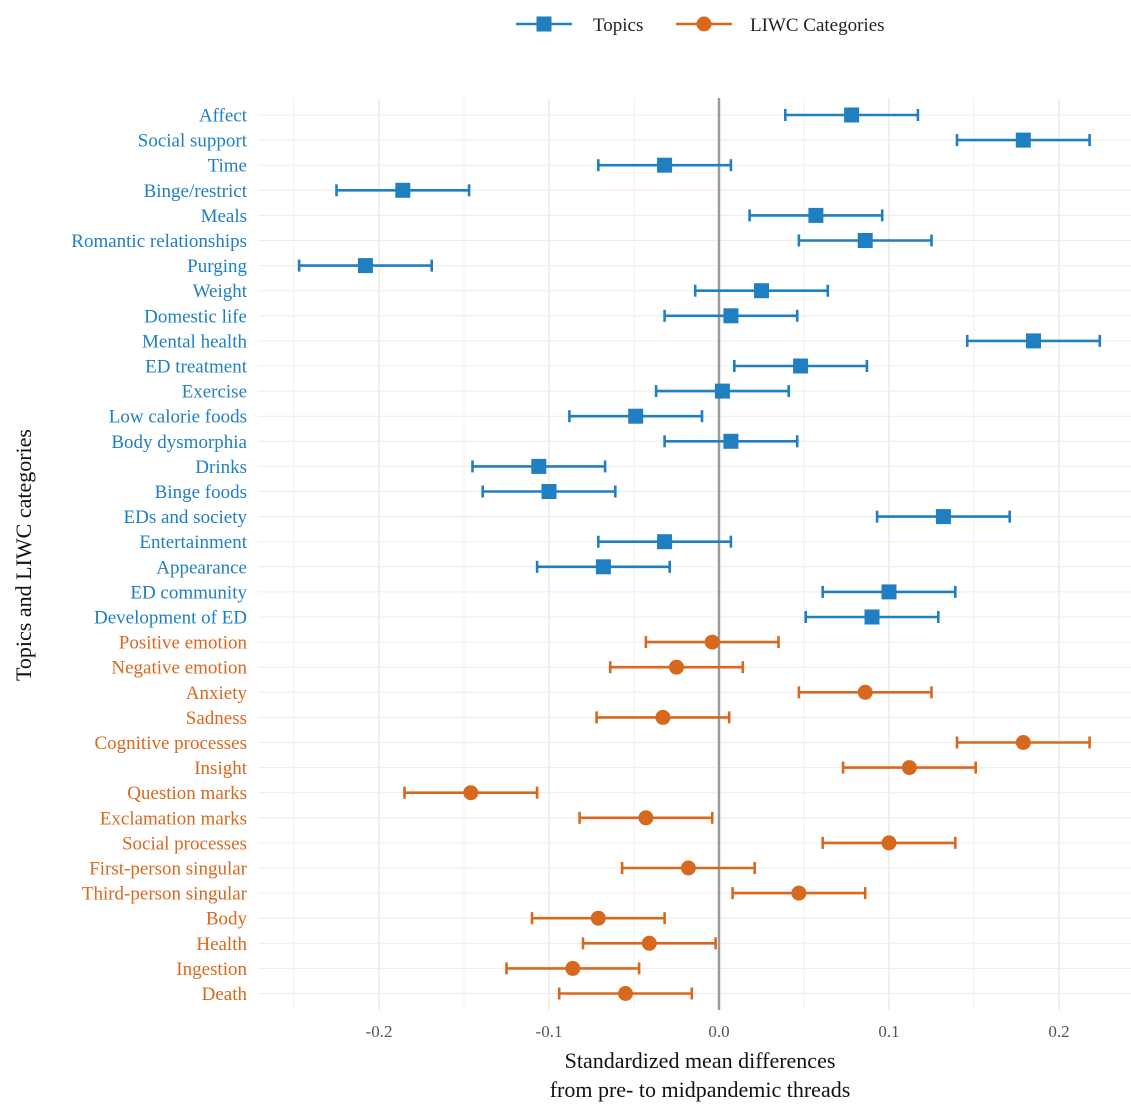  What do you see at coordinates (170, 618) in the screenshot?
I see `category-label: Development of ED` at bounding box center [170, 618].